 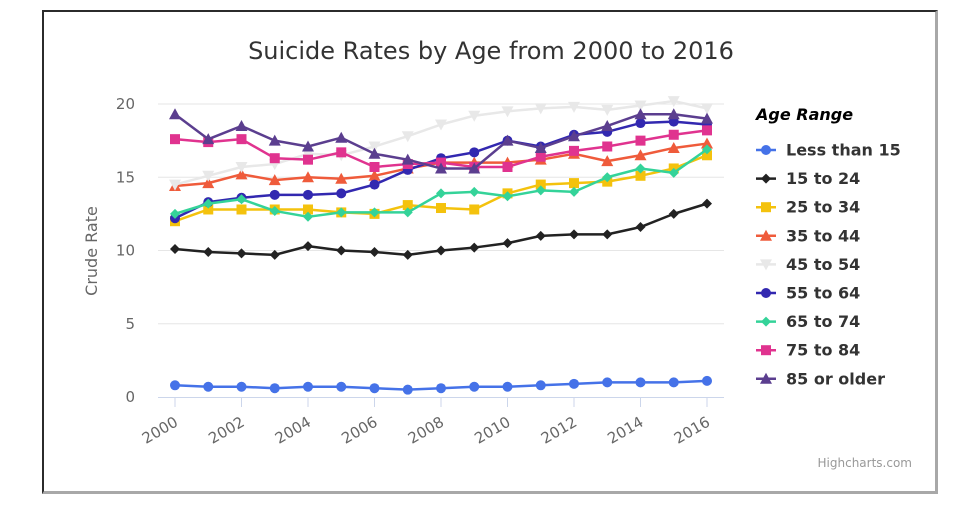 What do you see at coordinates (91, 251) in the screenshot?
I see `y-axis-label: Crude Rate` at bounding box center [91, 251].